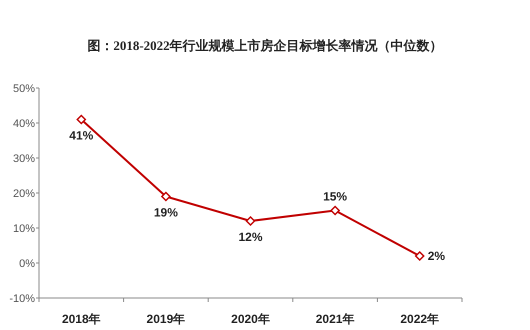 This screenshot has width=530, height=330. Describe the element at coordinates (265, 45) in the screenshot. I see `chart-title: 图：2018-2022年行业规模上市房企目标增长率情况（中位数）` at that location.